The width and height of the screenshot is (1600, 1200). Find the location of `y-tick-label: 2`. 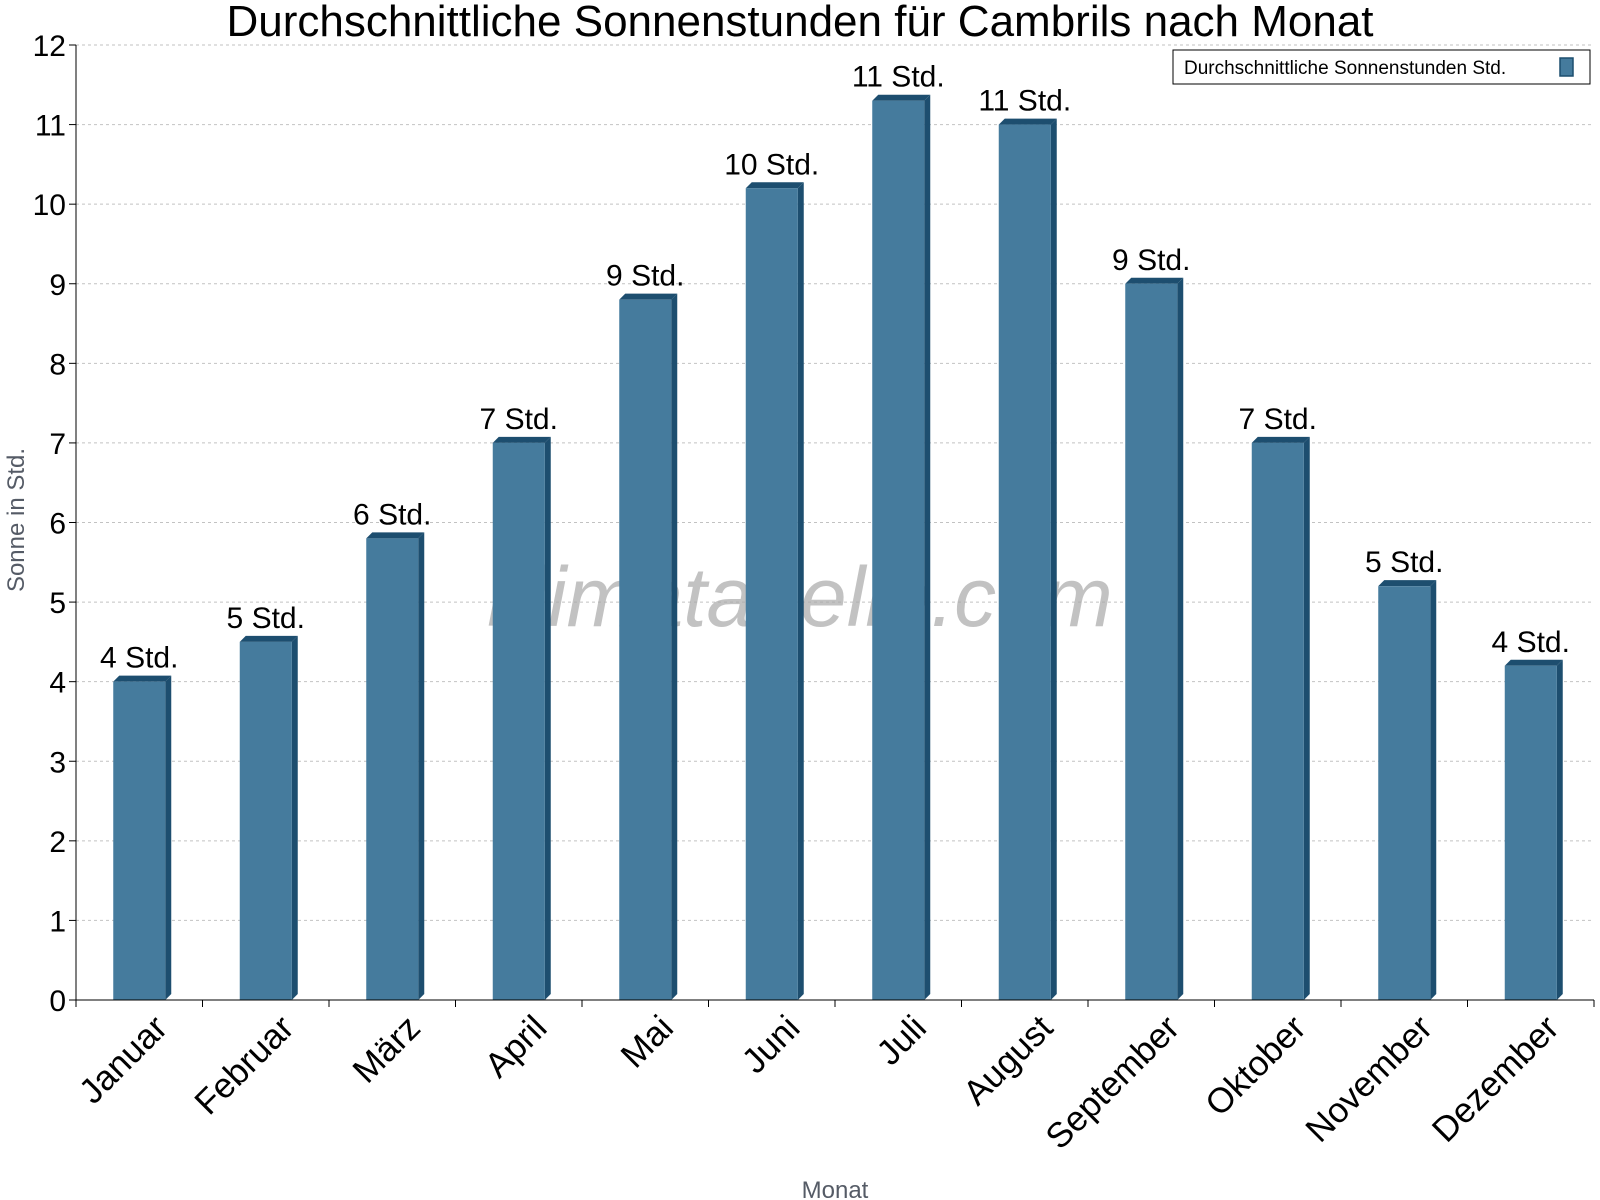

y-tick-label: 2 is located at coordinates (57, 842).